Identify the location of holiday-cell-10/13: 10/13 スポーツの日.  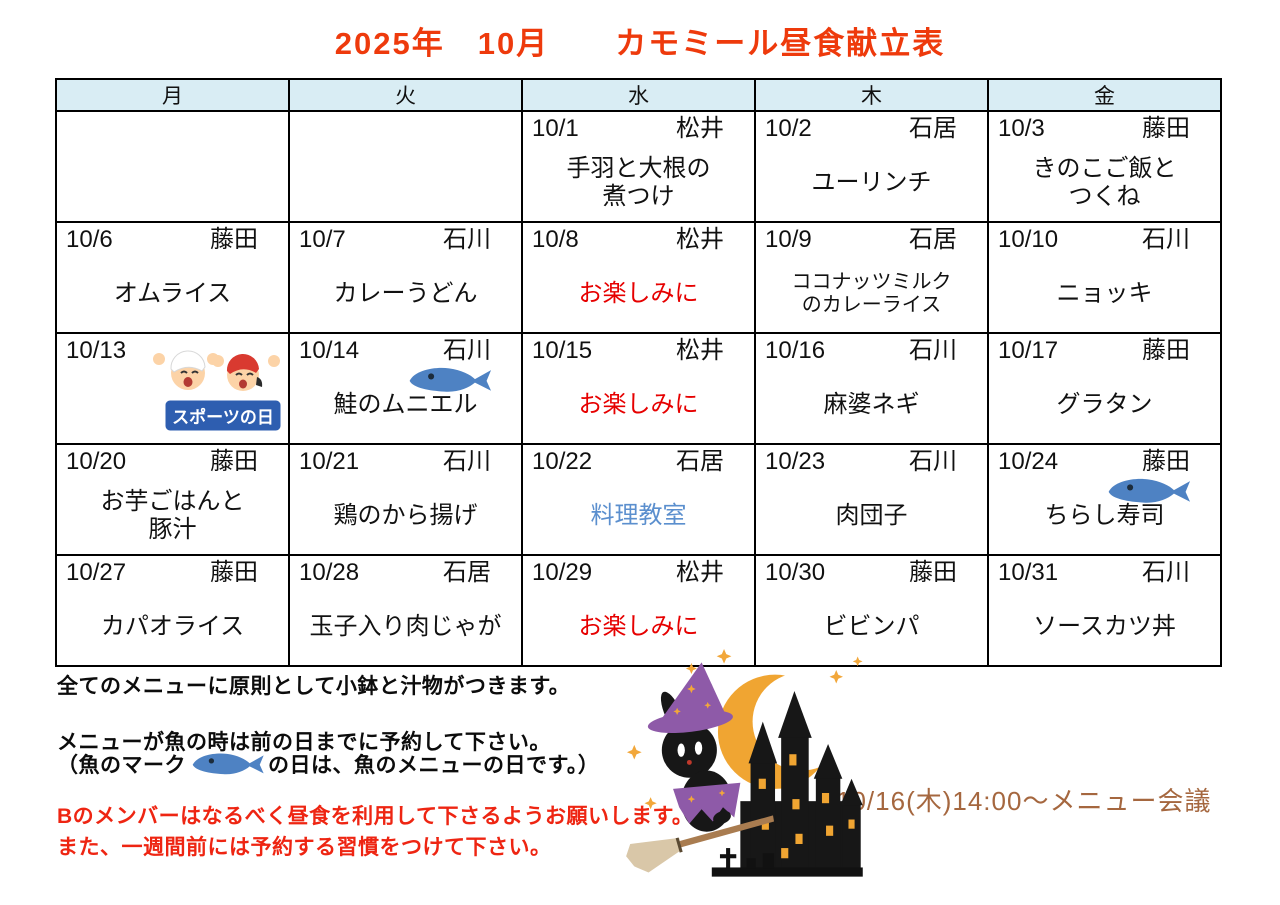
(172, 388).